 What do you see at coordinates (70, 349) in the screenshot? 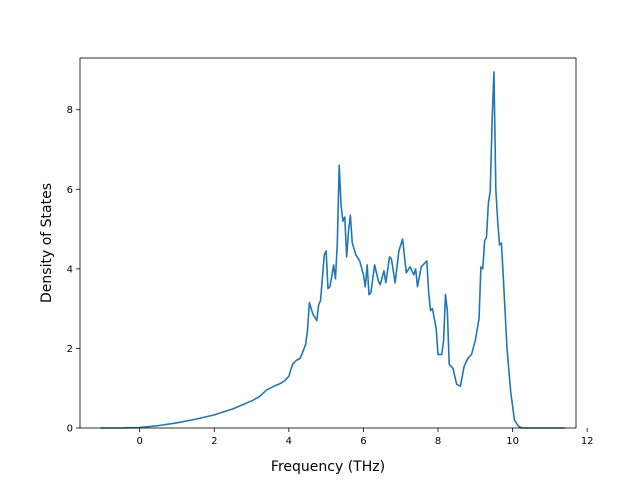
I see `y-tick-label: 2` at bounding box center [70, 349].